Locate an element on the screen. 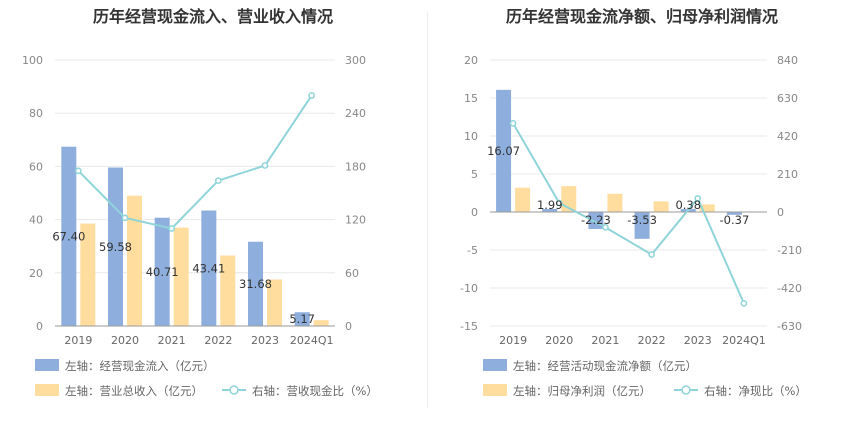 The height and width of the screenshot is (437, 850). bar-data-label: 43.41 is located at coordinates (208, 268).